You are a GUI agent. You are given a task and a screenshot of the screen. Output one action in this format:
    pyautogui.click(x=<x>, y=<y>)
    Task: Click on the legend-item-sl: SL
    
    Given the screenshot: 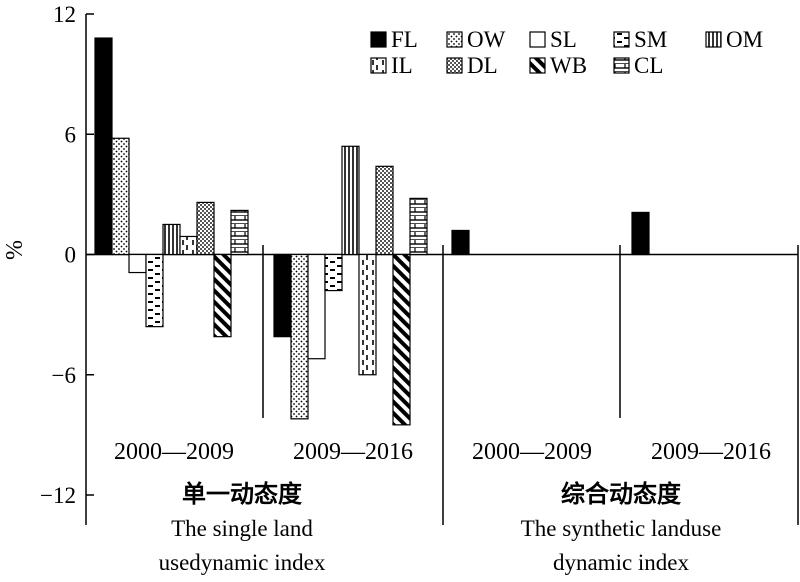 What is the action you would take?
    pyautogui.click(x=553, y=39)
    